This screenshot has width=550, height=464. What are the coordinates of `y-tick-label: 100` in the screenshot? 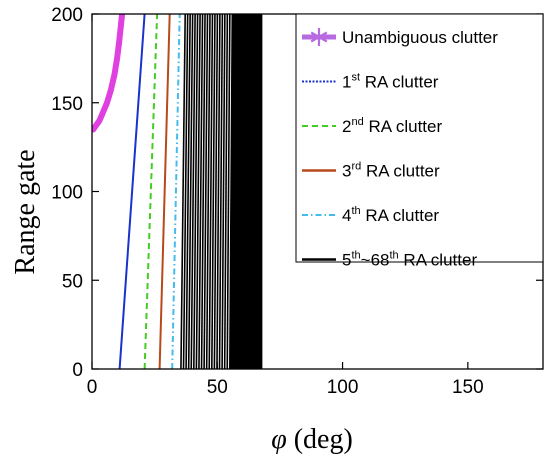 It's located at (67, 193).